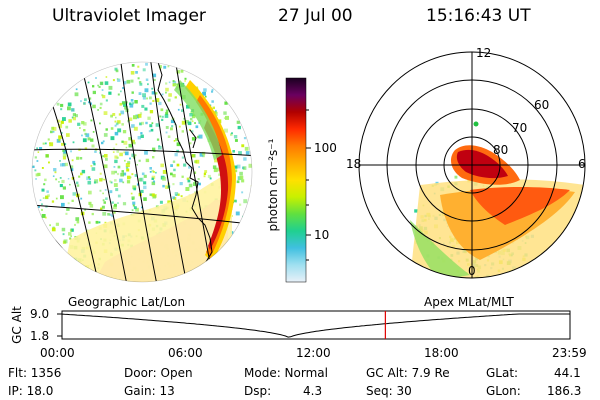  What do you see at coordinates (564, 391) in the screenshot?
I see `glon-value: 186.3` at bounding box center [564, 391].